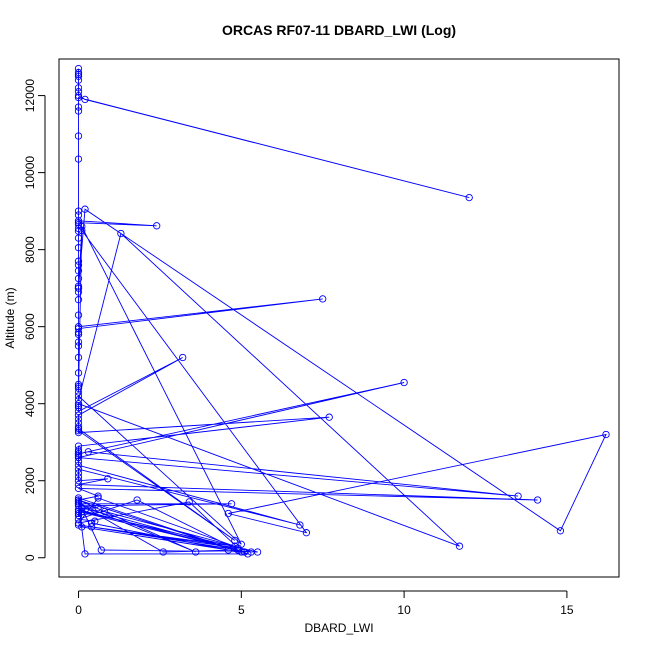  What do you see at coordinates (34, 320) in the screenshot?
I see `y-axis: 0 2000 4000 6000 8000 10000 12000` at bounding box center [34, 320].